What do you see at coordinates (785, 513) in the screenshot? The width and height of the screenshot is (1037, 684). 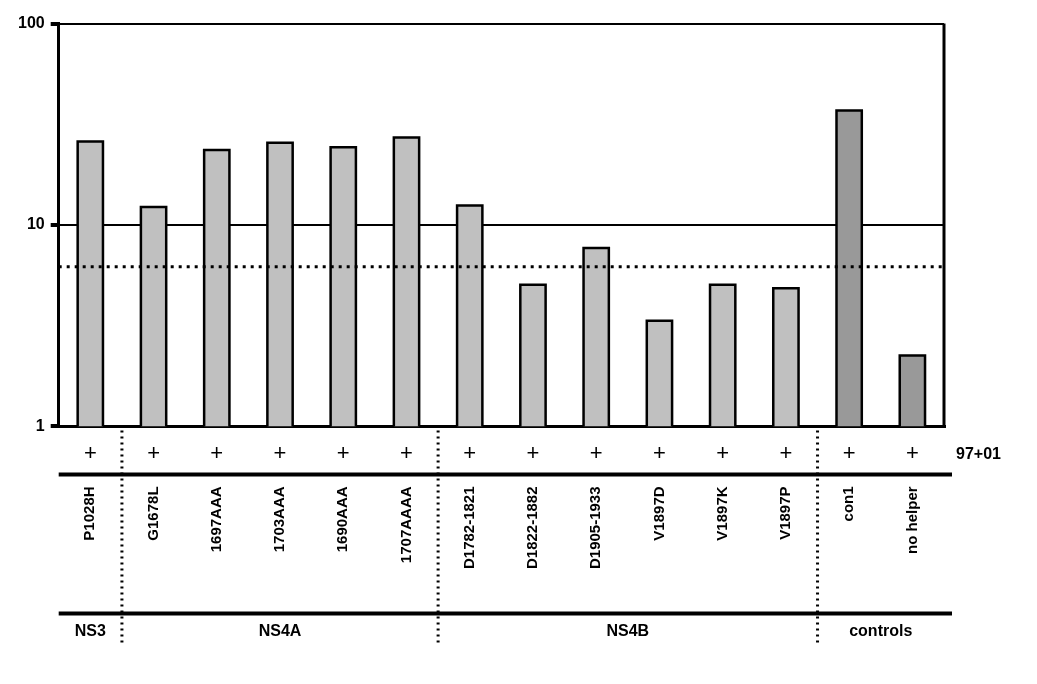 I see `x-tick-label: V1897P` at bounding box center [785, 513].